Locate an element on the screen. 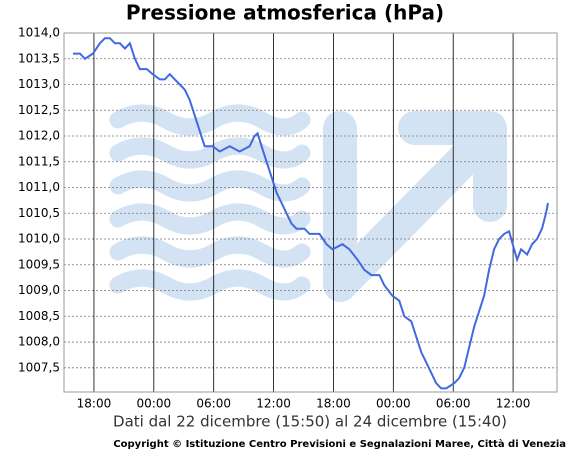 The height and width of the screenshot is (454, 570). chart-title: Pressione atmosferica (hPa) is located at coordinates (285, 13).